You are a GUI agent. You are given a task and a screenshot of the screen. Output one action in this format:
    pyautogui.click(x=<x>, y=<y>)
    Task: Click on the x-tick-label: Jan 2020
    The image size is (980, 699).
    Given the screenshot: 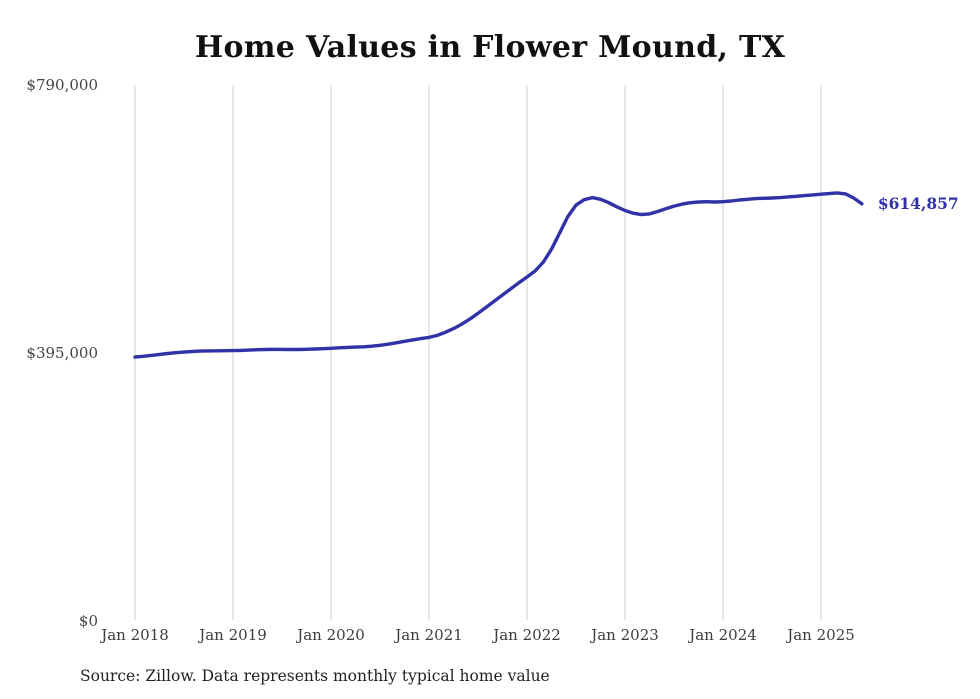 What is the action you would take?
    pyautogui.click(x=331, y=635)
    